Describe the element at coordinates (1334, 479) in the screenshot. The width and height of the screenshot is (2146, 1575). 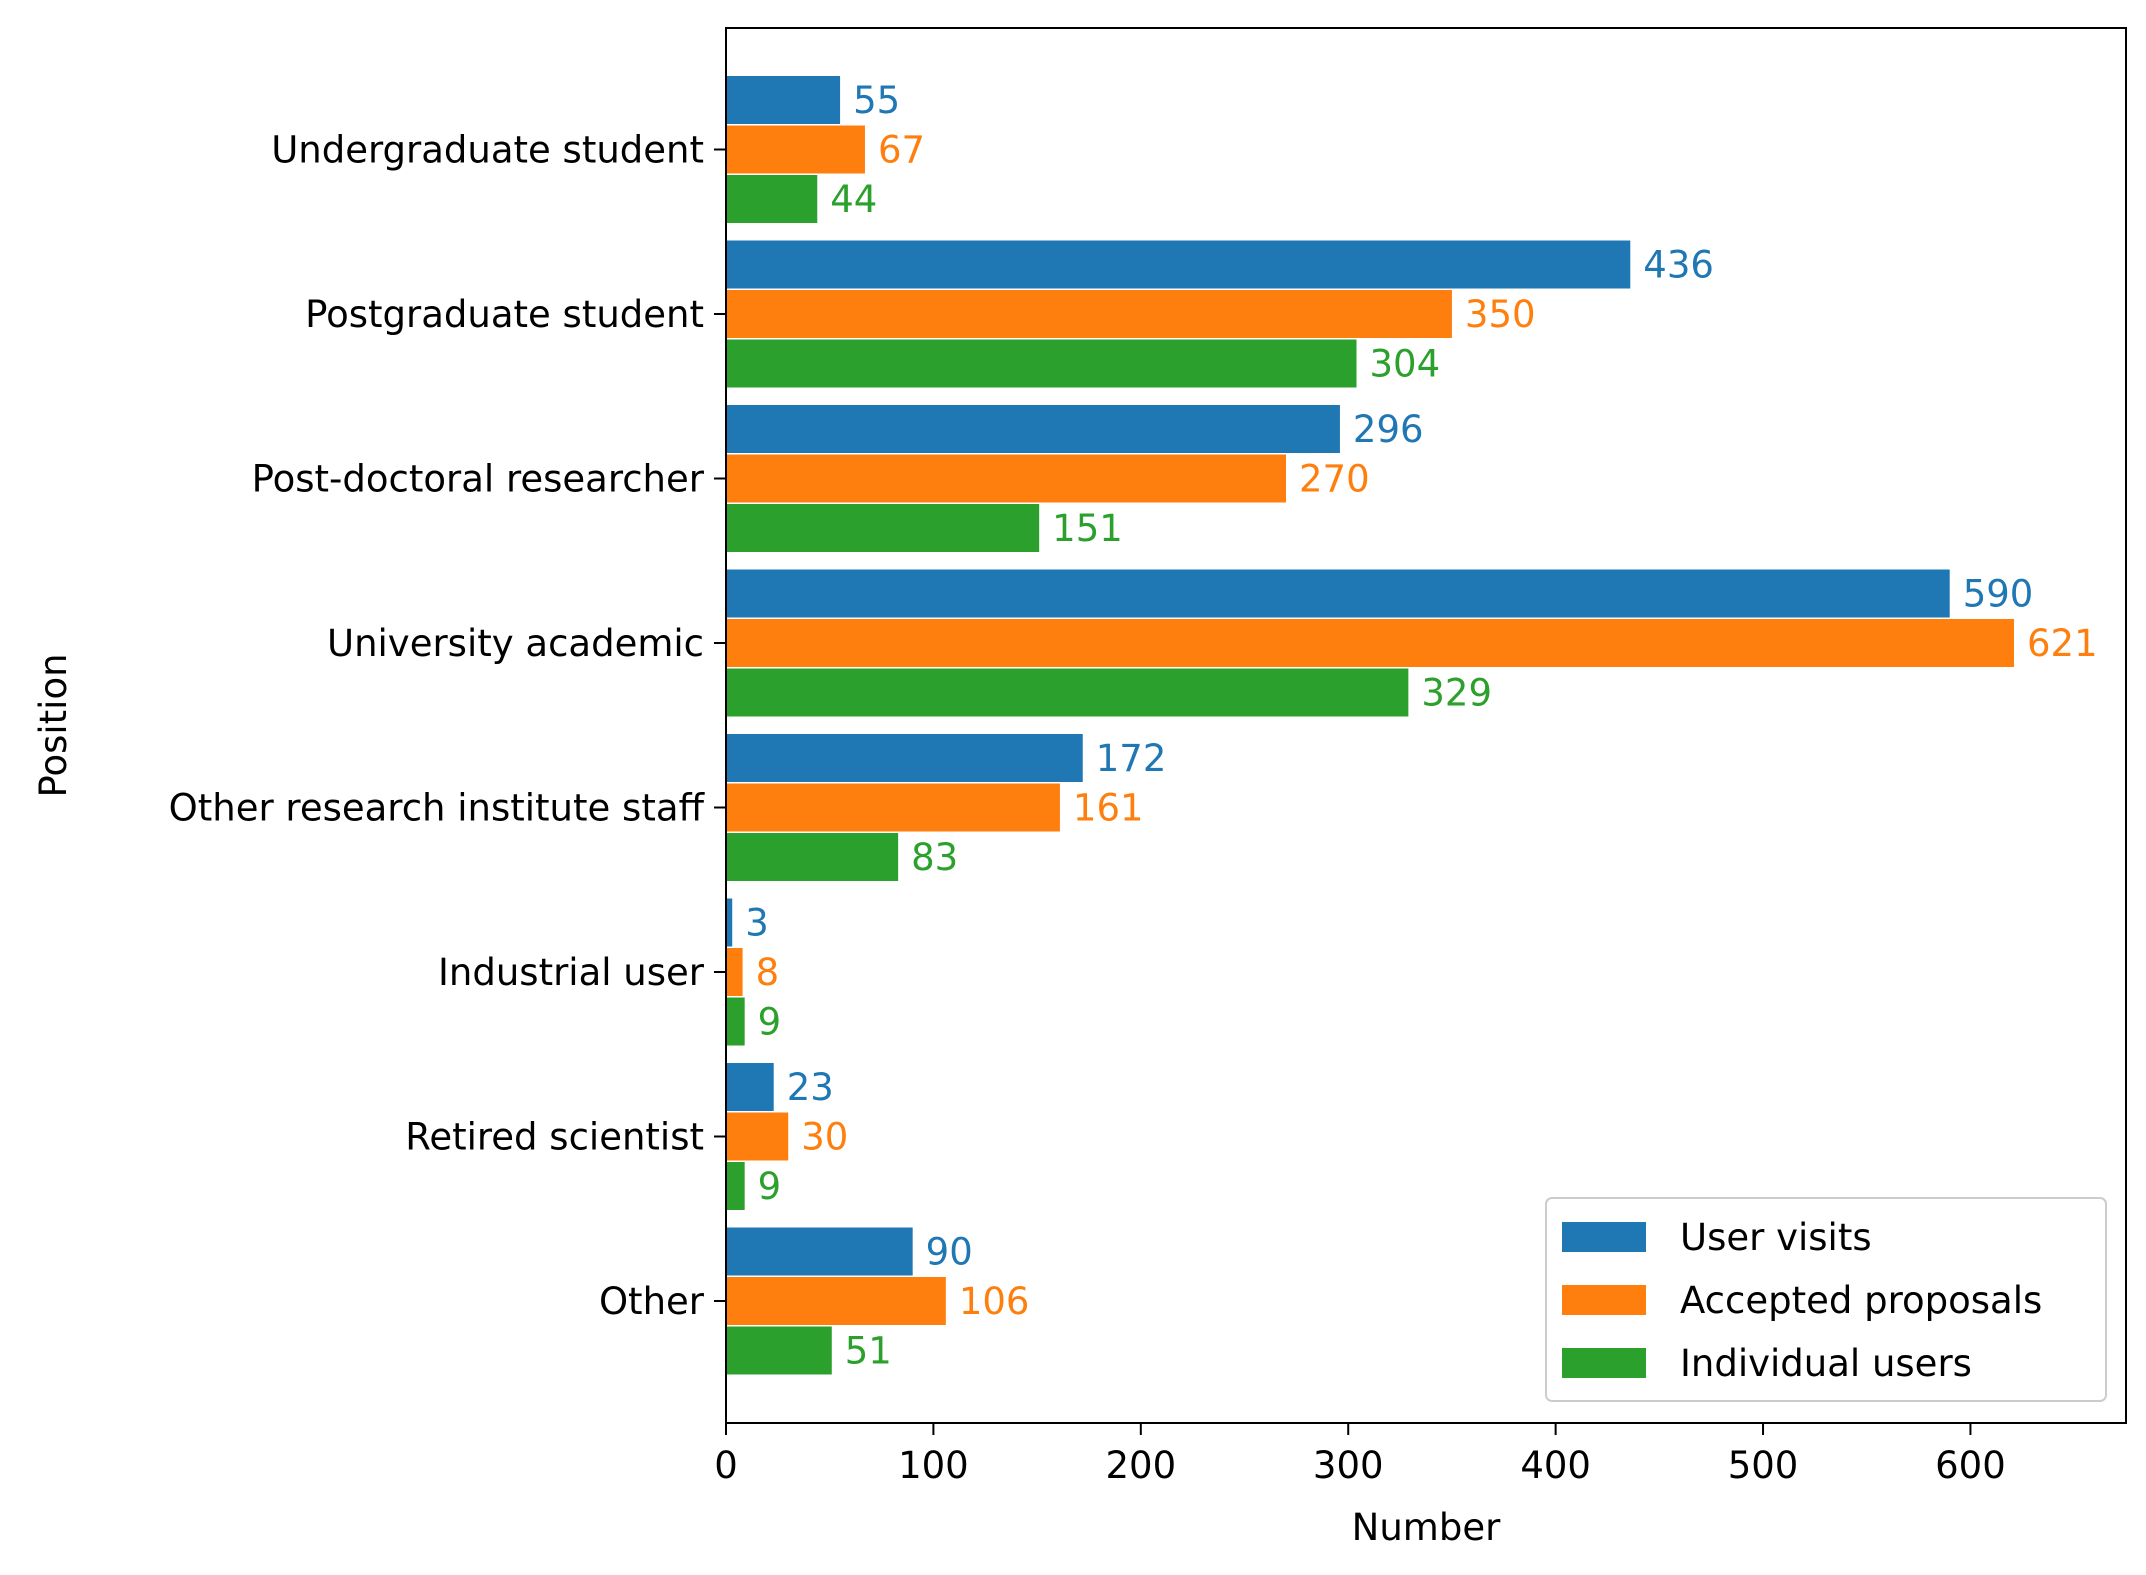
I see `data-label: 270` at that location.